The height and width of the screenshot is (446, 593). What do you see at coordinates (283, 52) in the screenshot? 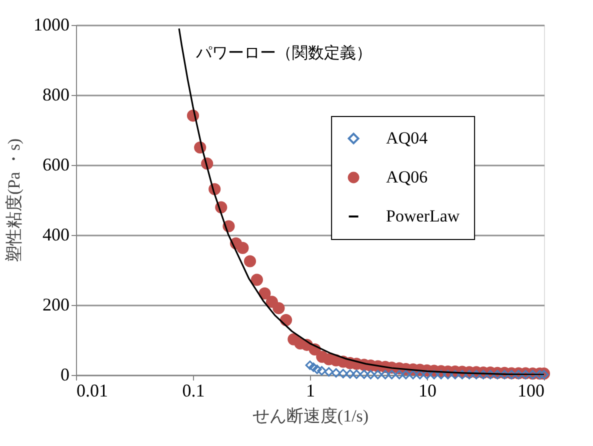
I see `annotation: パワーロー（関数定義）` at bounding box center [283, 52].